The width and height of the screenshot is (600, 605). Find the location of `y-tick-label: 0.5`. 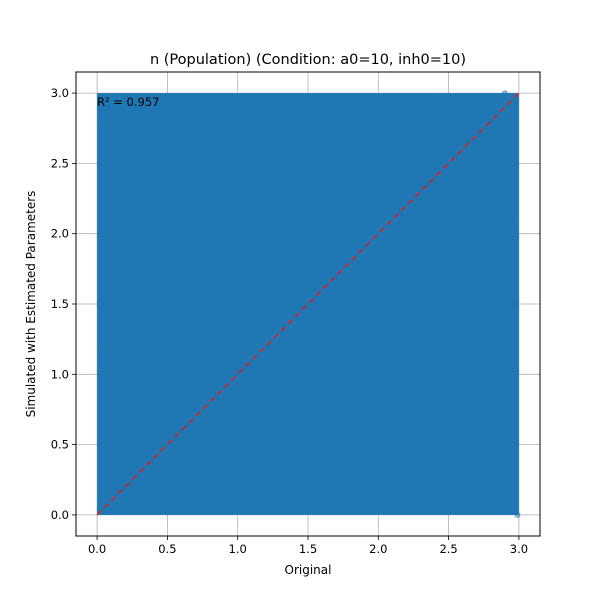

y-tick-label: 0.5 is located at coordinates (60, 445).